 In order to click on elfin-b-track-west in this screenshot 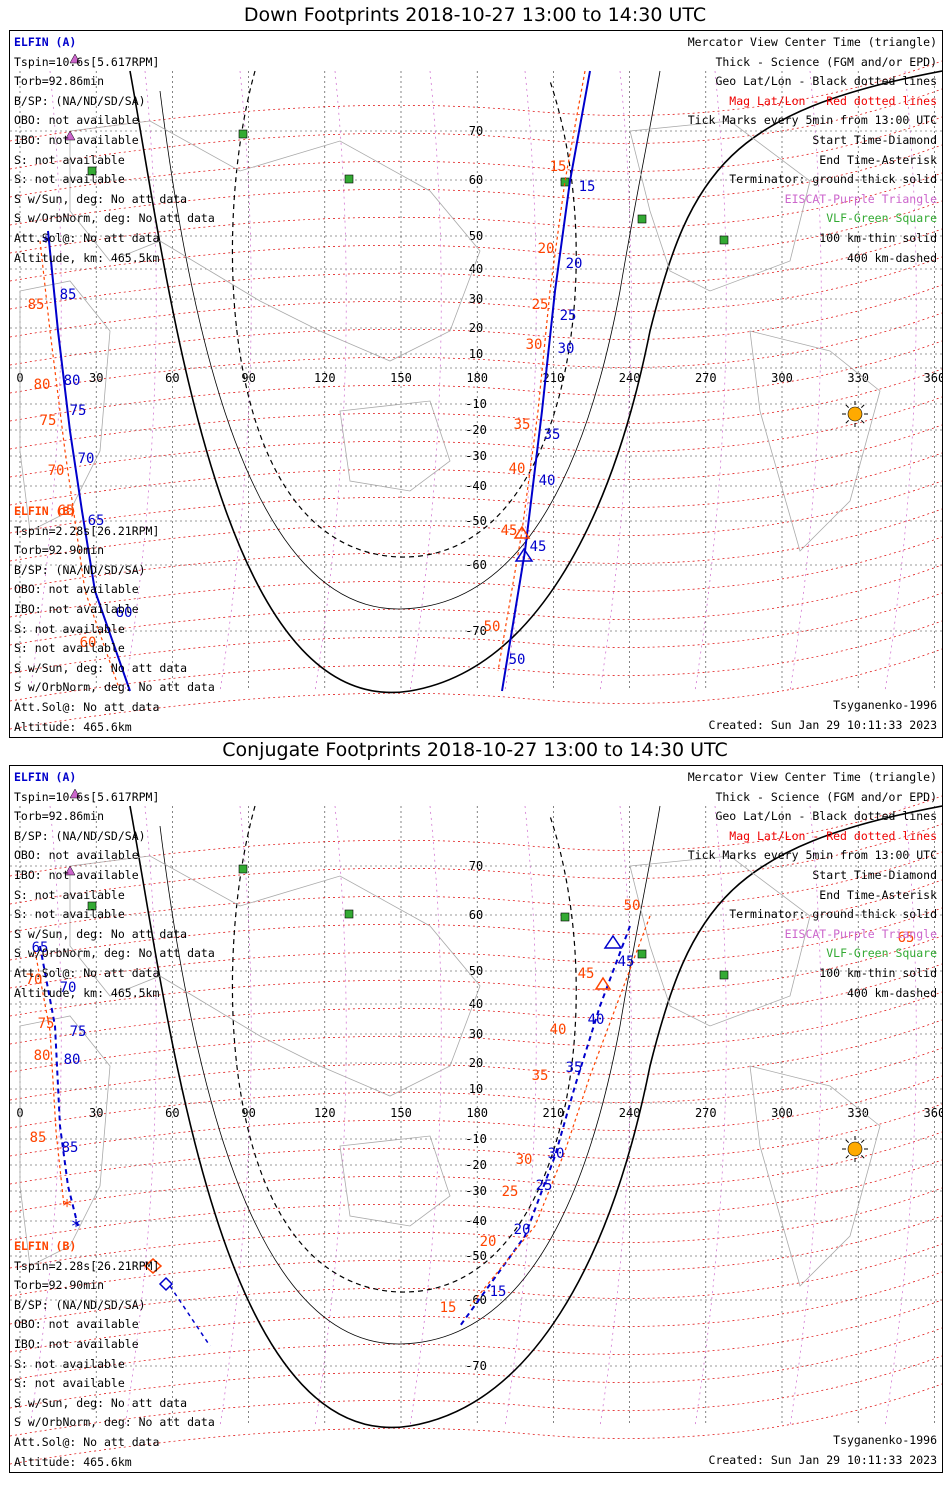, I will do `click(80, 466)`.